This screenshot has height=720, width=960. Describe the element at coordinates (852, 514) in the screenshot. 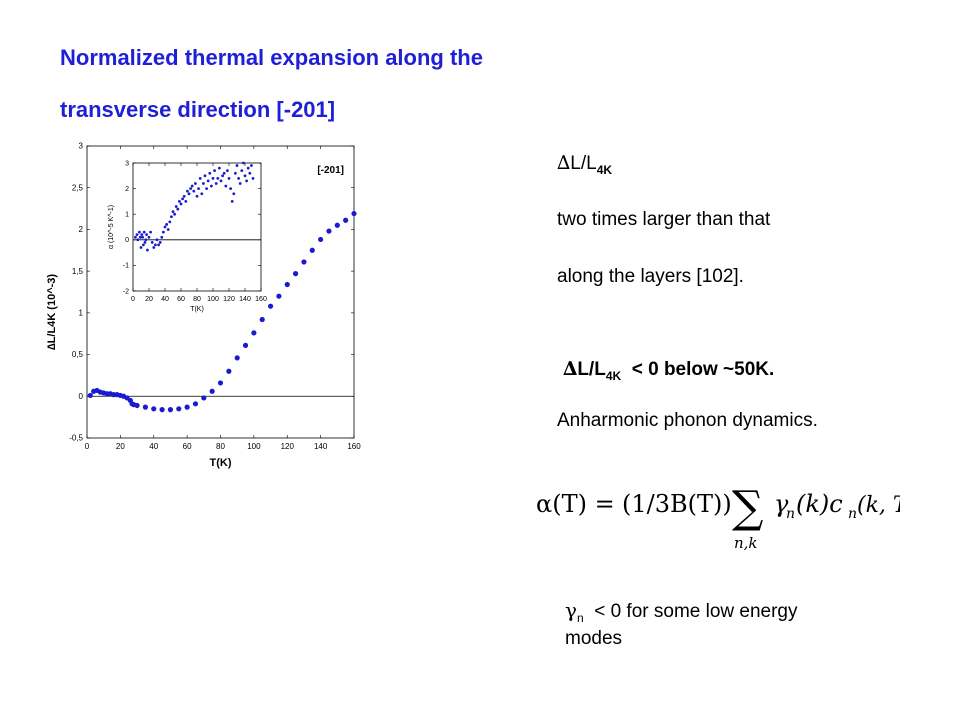

I see `formula-c-sub: n` at that location.